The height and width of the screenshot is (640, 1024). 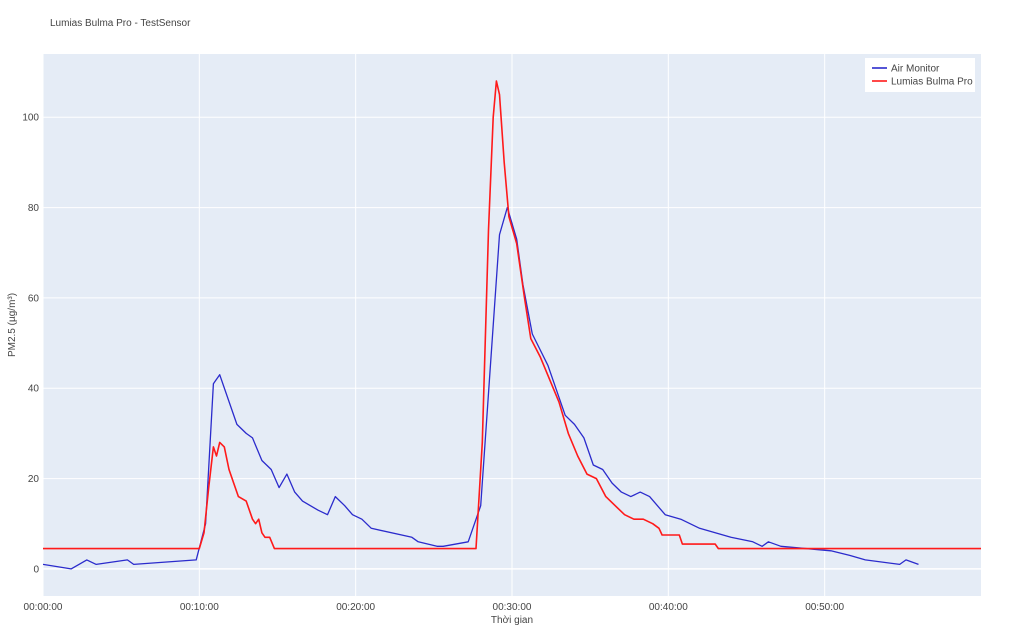 What do you see at coordinates (34, 208) in the screenshot?
I see `y-tick-label: 80` at bounding box center [34, 208].